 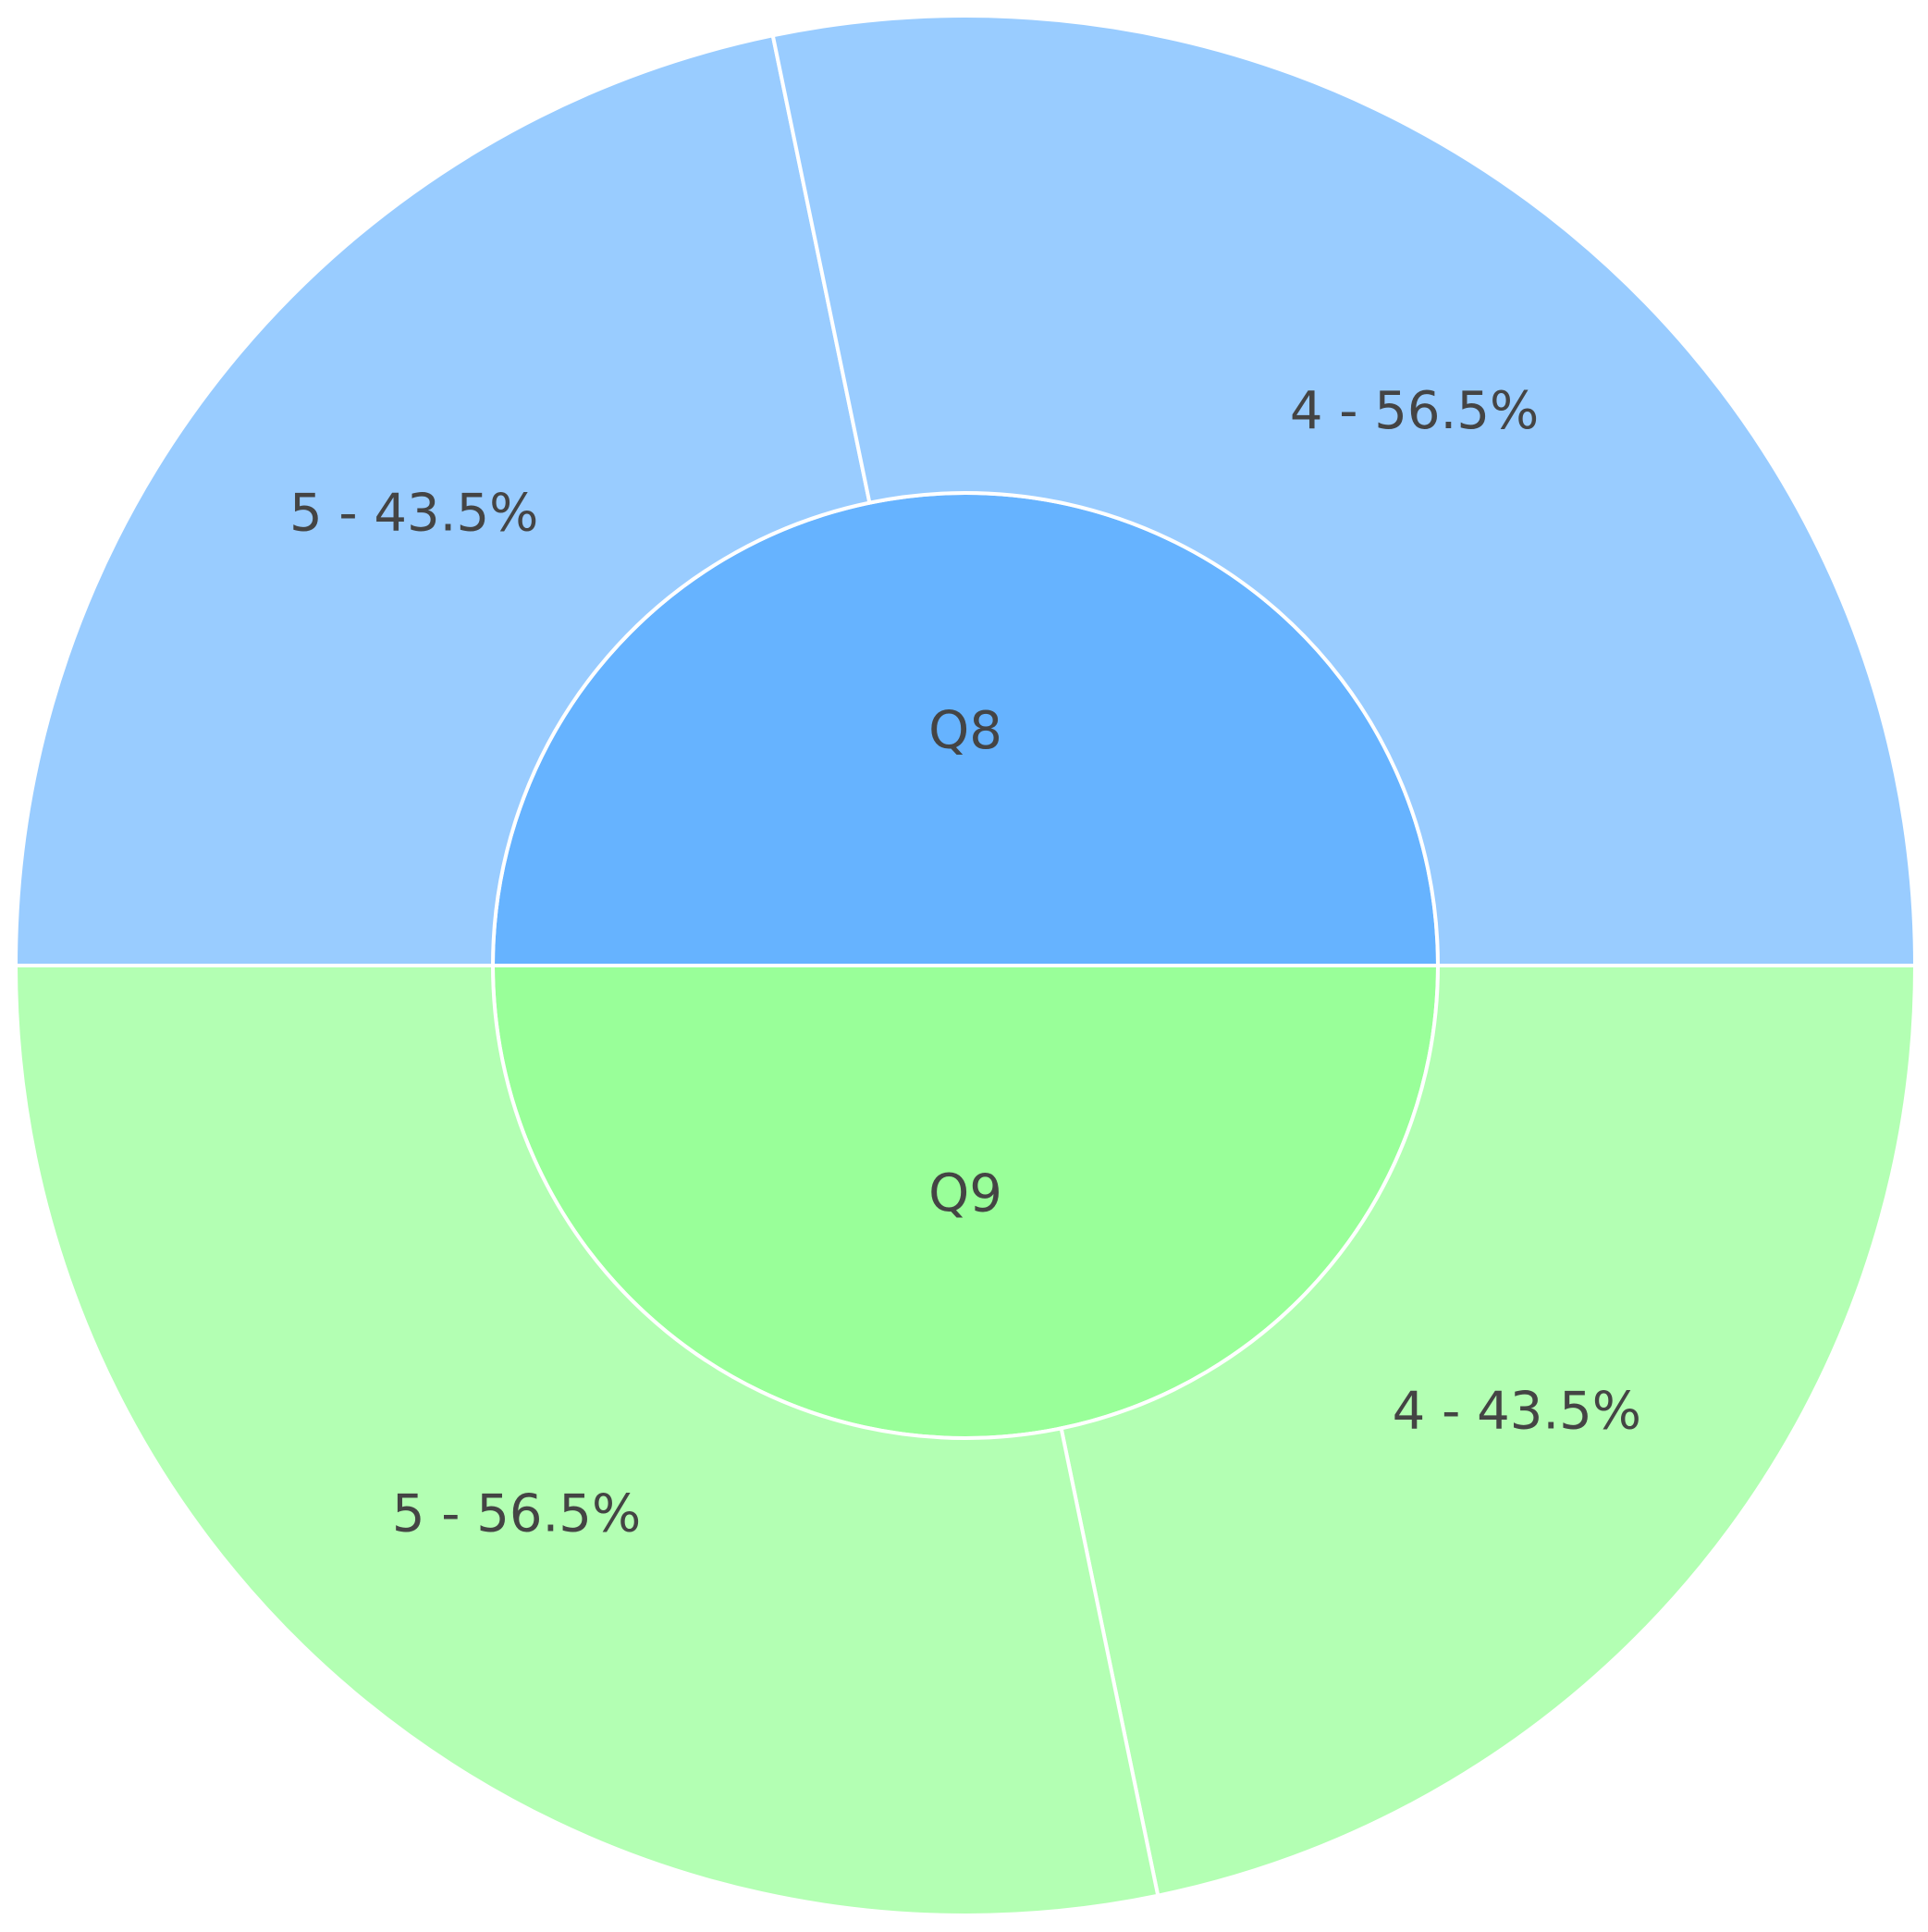 What do you see at coordinates (413, 514) in the screenshot?
I see `outer-label: 5 - 43.5%` at bounding box center [413, 514].